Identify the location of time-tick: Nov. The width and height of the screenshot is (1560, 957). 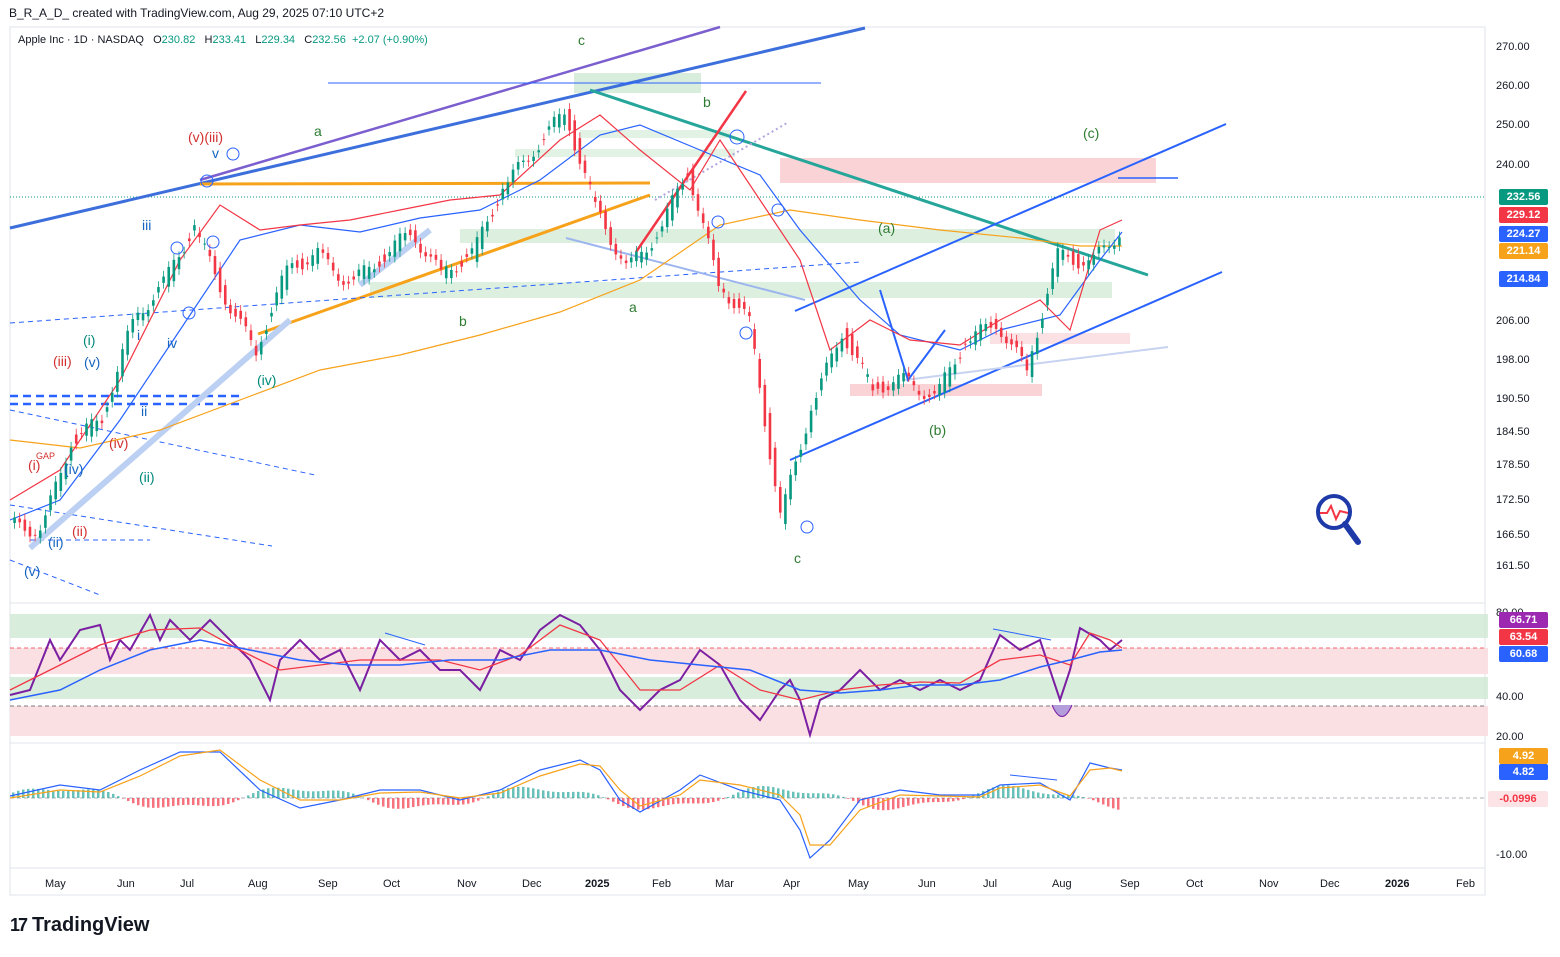
(1269, 884).